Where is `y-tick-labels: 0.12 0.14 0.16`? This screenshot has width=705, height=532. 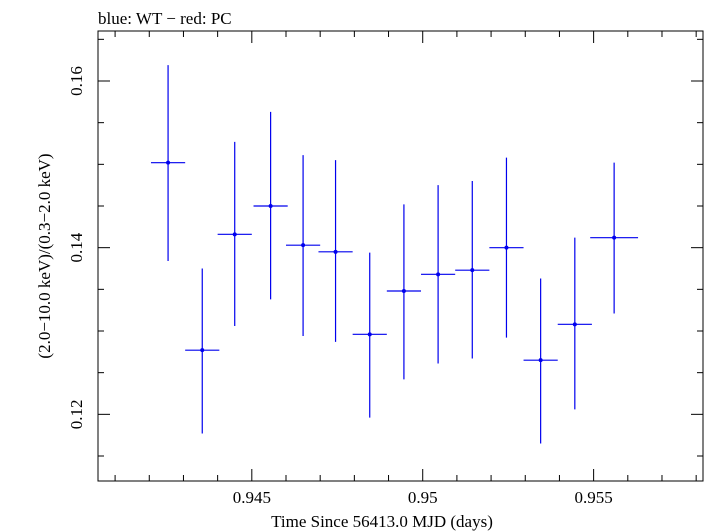 y-tick-labels: 0.12 0.14 0.16 is located at coordinates (76, 247).